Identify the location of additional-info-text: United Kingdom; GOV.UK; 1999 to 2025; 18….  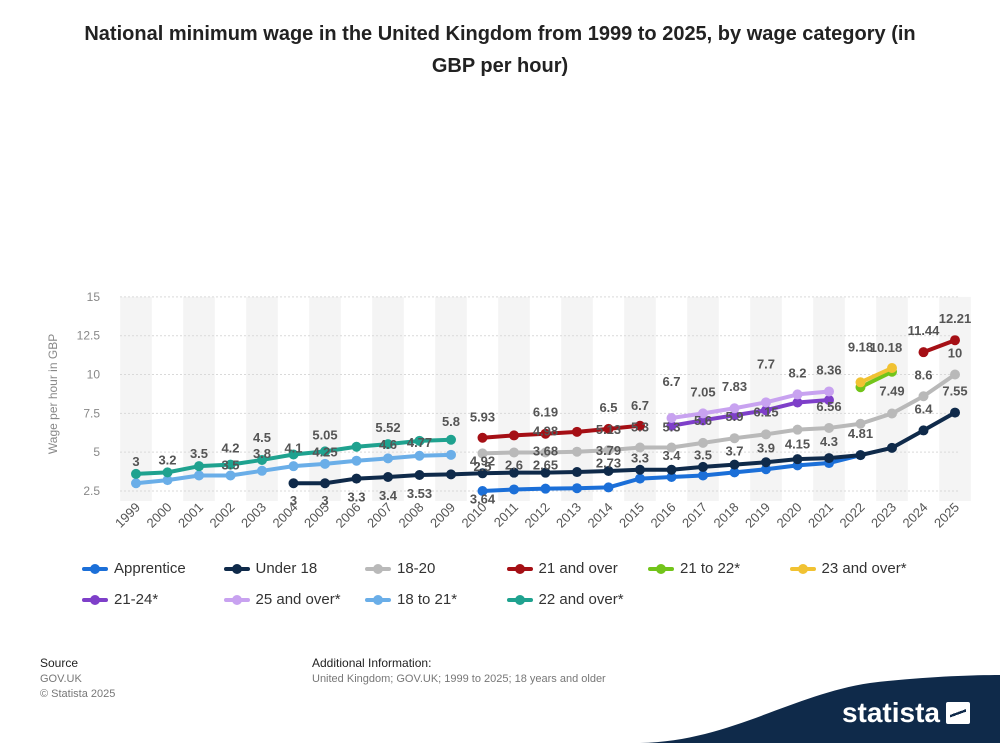
(459, 679).